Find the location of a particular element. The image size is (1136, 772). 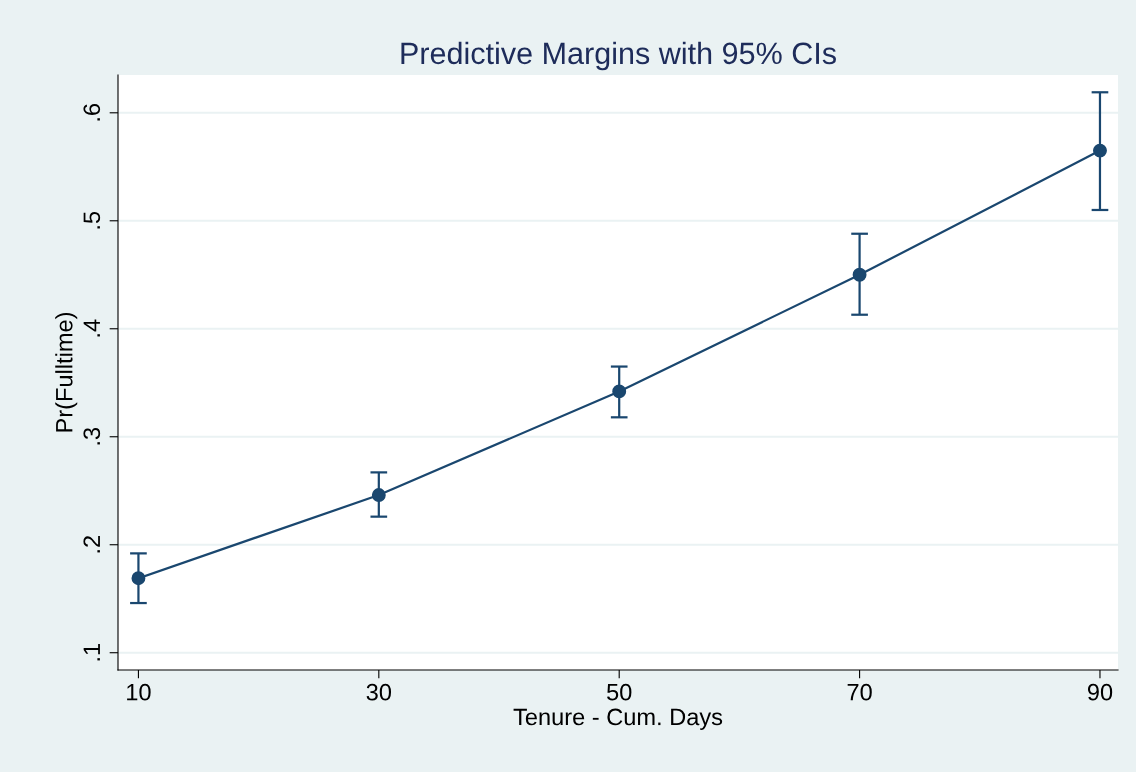

x-tick-label: 70 is located at coordinates (859, 692).